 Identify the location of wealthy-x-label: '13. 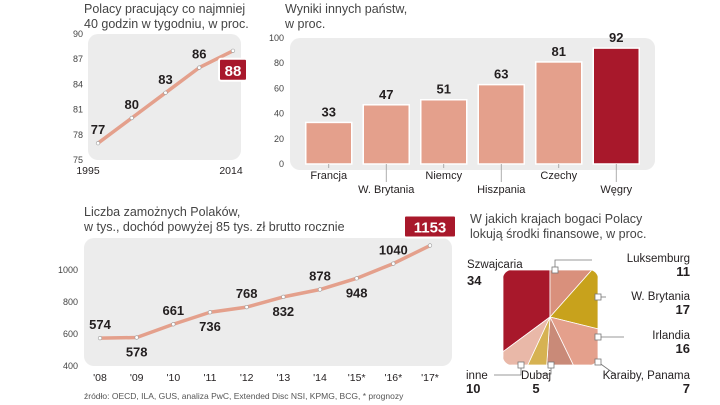
(283, 378).